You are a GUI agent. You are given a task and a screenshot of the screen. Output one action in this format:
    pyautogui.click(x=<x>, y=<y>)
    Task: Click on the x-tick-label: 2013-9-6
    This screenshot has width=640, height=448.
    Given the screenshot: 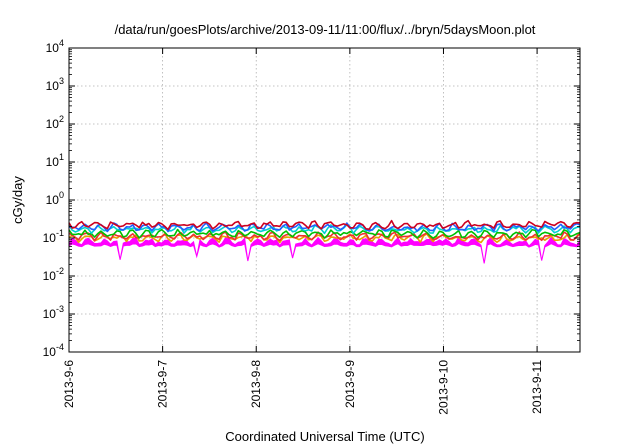 What is the action you would take?
    pyautogui.click(x=69, y=384)
    